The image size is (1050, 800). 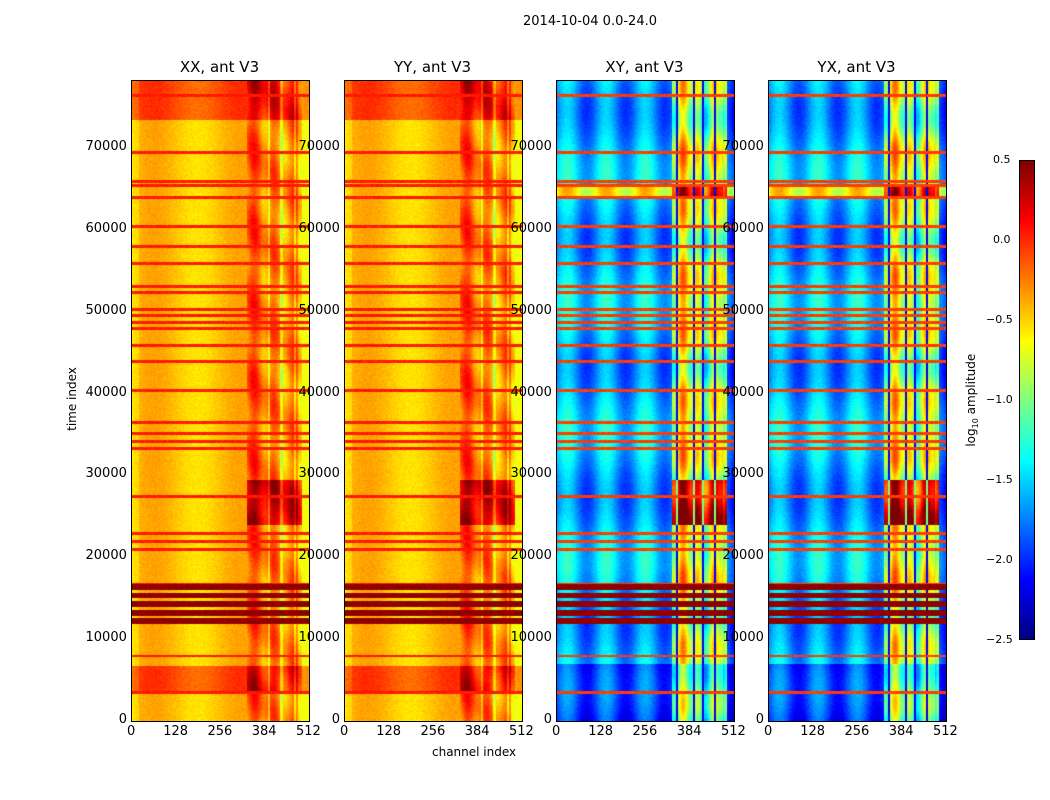 What do you see at coordinates (999, 399) in the screenshot?
I see `colorbar-tick-label: −1.0` at bounding box center [999, 399].